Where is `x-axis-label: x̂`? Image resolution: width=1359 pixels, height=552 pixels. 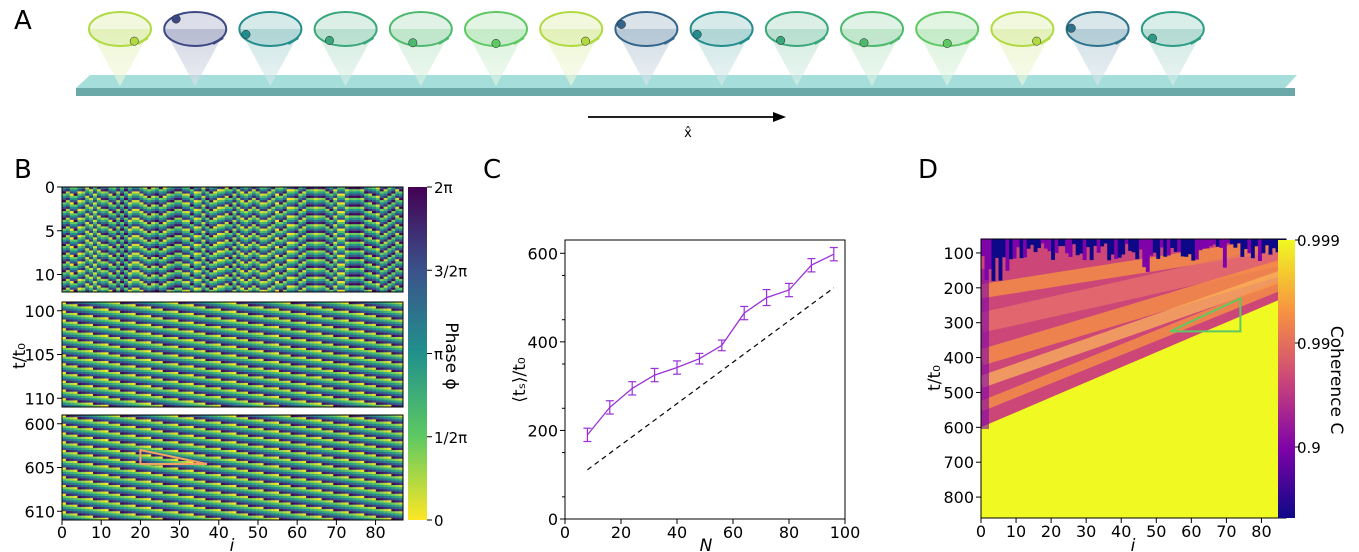 x-axis-label: x̂ is located at coordinates (688, 133).